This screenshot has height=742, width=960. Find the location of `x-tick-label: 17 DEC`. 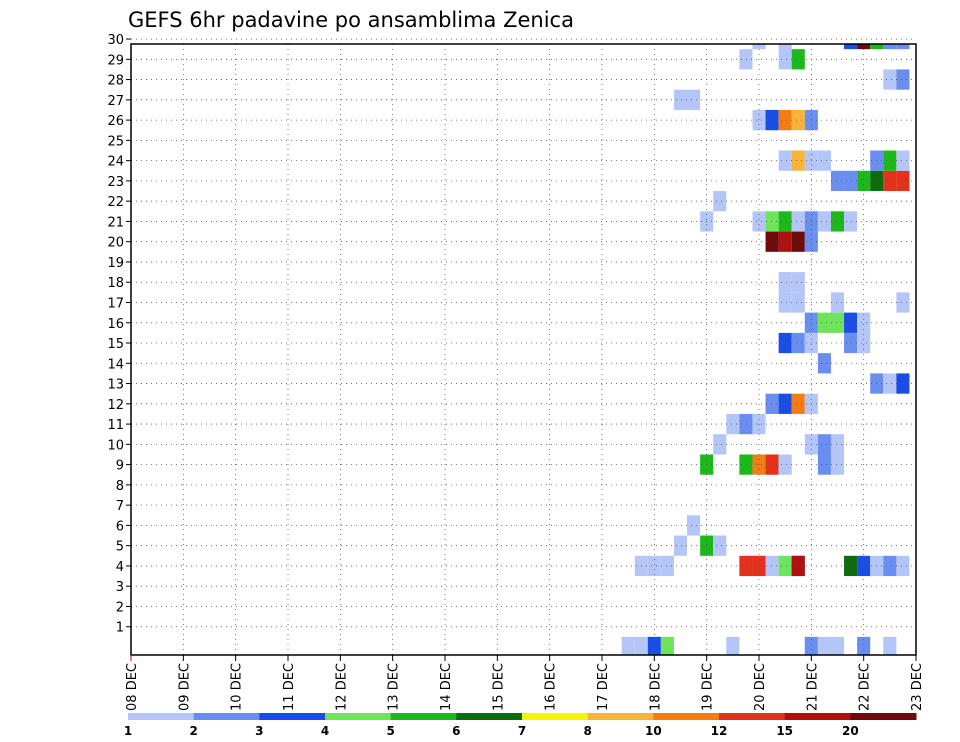

x-tick-label: 17 DEC is located at coordinates (603, 687).